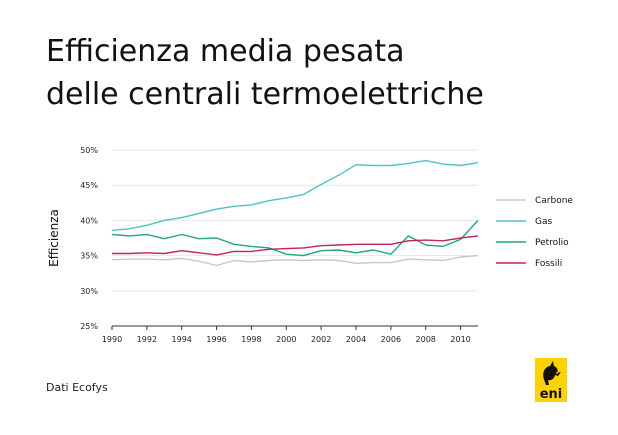  Describe the element at coordinates (554, 201) in the screenshot. I see `legend-label-carbone: Carbone` at that location.